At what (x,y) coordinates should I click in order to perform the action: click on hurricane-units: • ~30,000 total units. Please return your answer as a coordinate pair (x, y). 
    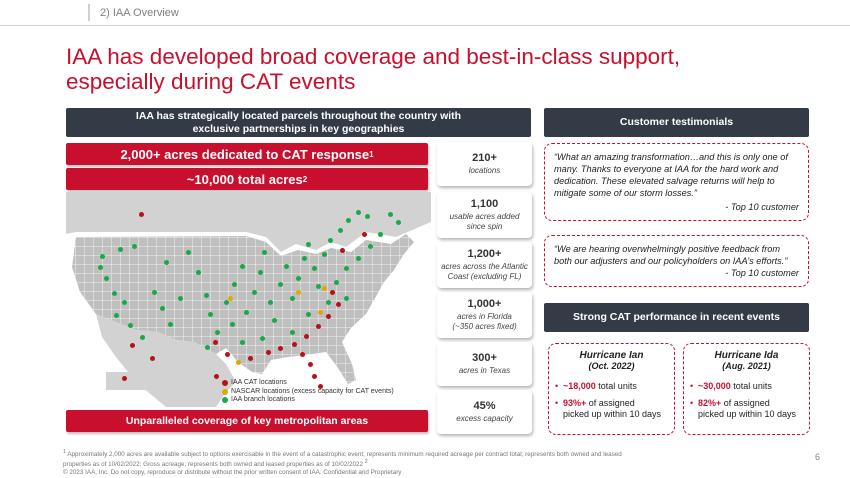
    Looking at the image, I should click on (746, 386).